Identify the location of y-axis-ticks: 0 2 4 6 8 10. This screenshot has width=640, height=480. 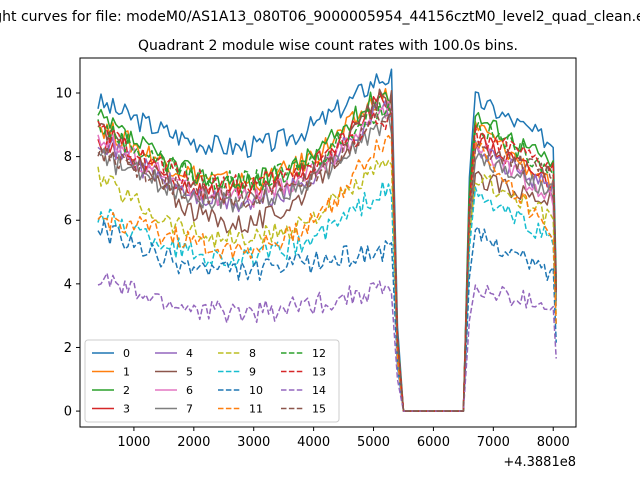
(67, 253).